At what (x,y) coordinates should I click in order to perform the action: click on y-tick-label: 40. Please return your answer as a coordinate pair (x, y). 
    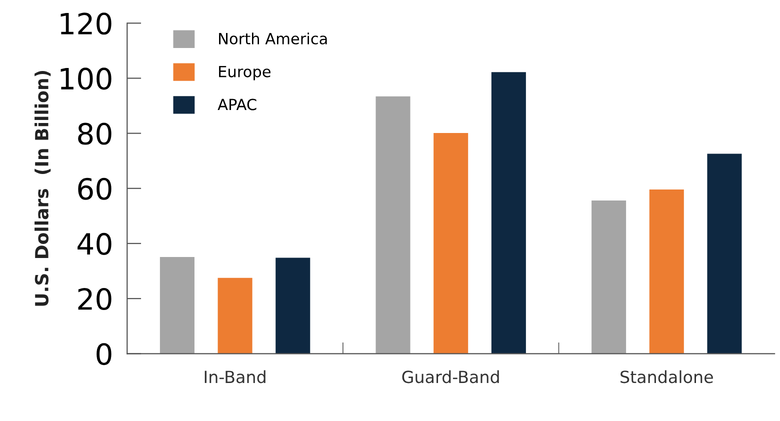
    Looking at the image, I should click on (95, 243).